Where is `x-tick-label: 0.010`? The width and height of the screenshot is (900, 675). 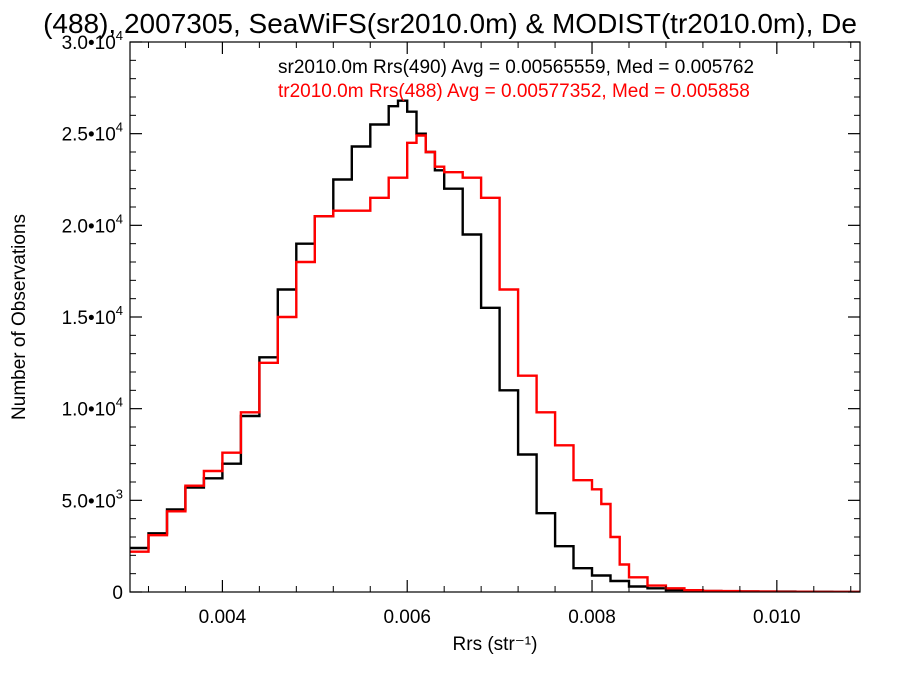 x-tick-label: 0.010 is located at coordinates (777, 617).